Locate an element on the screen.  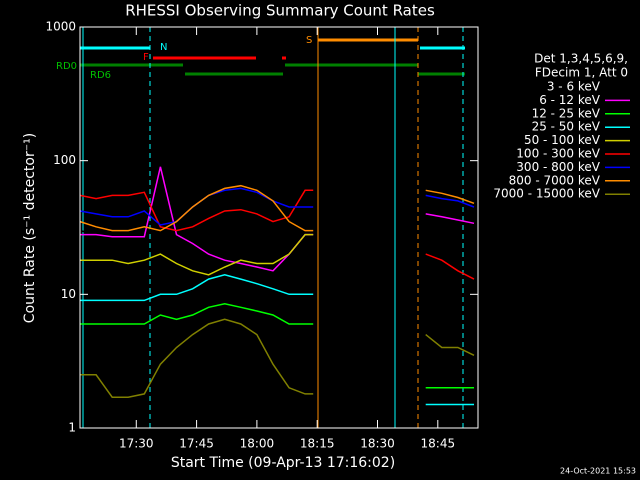
x-tick-label: 18:30 is located at coordinates (377, 444).